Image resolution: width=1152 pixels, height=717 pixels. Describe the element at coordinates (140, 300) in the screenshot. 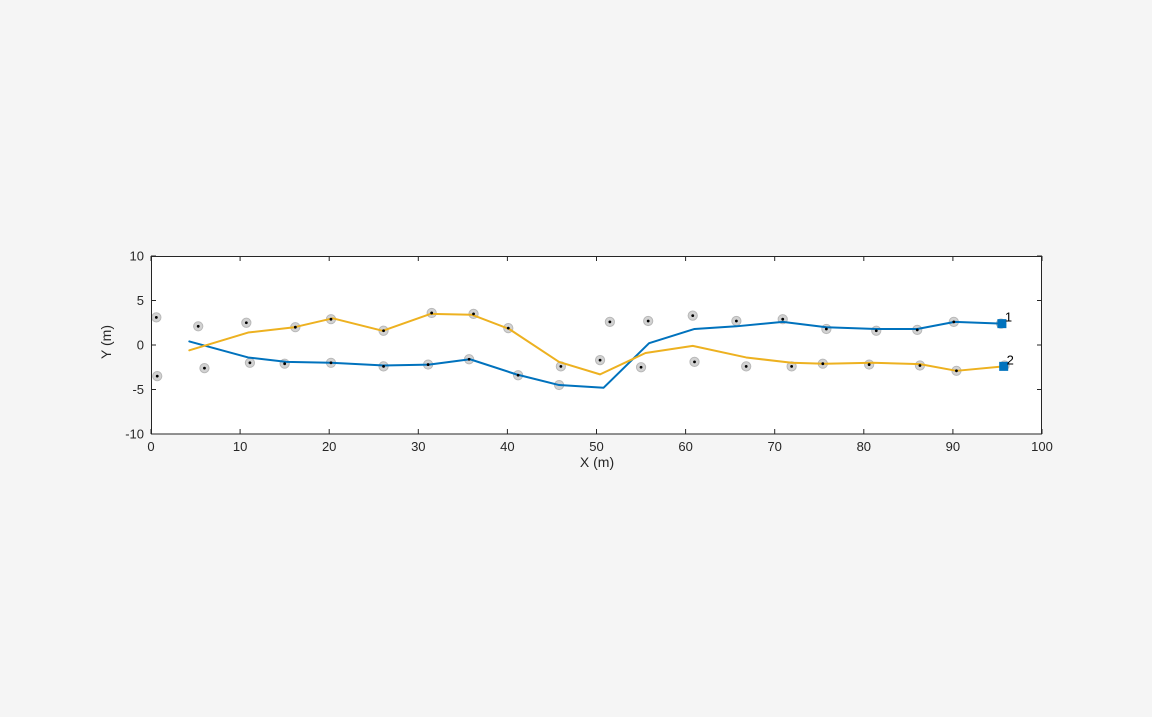

I see `y-tick-label: 5` at that location.